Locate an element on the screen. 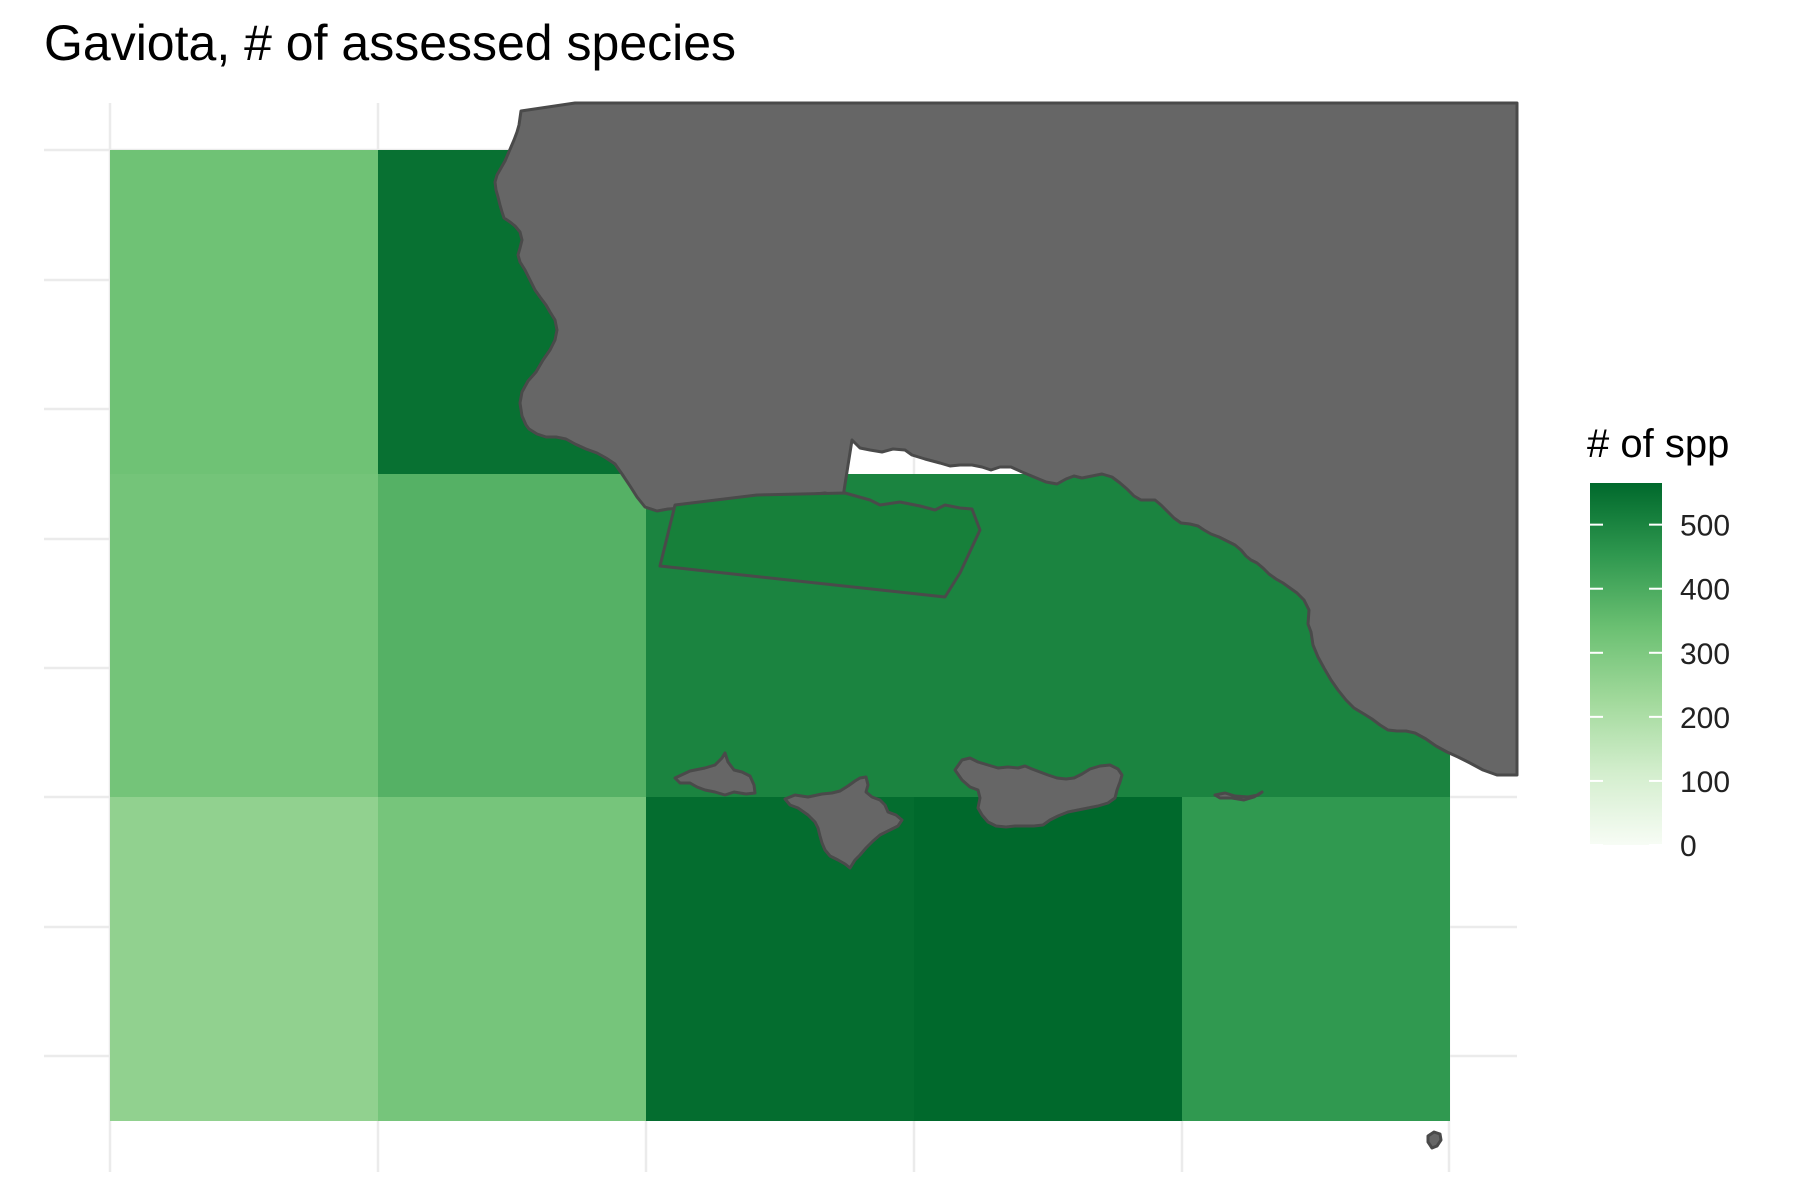  heat-cell-r1-c1 is located at coordinates (512, 635).